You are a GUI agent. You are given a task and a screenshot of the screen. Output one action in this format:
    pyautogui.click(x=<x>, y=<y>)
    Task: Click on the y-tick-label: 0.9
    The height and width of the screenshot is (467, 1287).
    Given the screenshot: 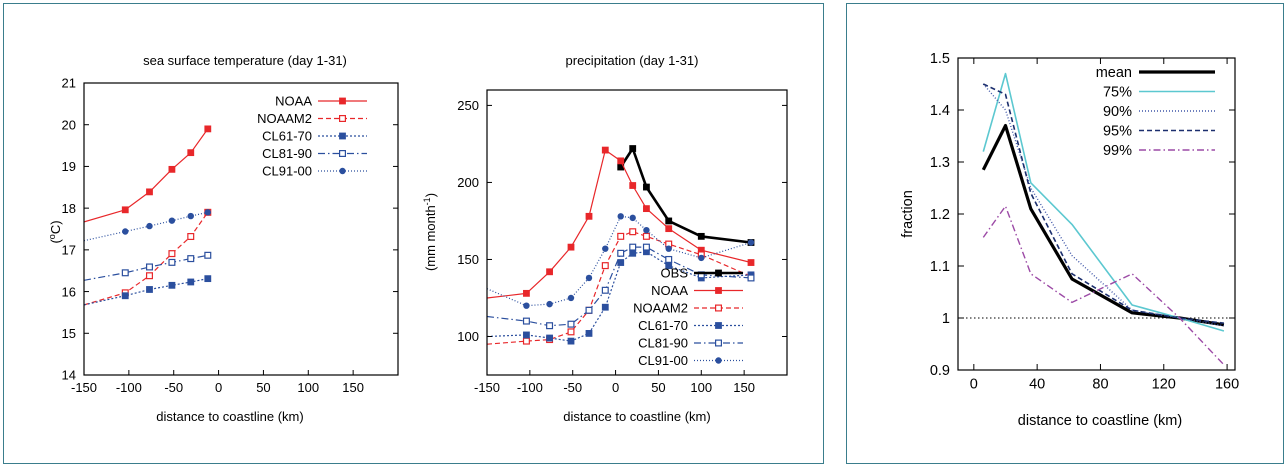 What is the action you would take?
    pyautogui.click(x=940, y=371)
    